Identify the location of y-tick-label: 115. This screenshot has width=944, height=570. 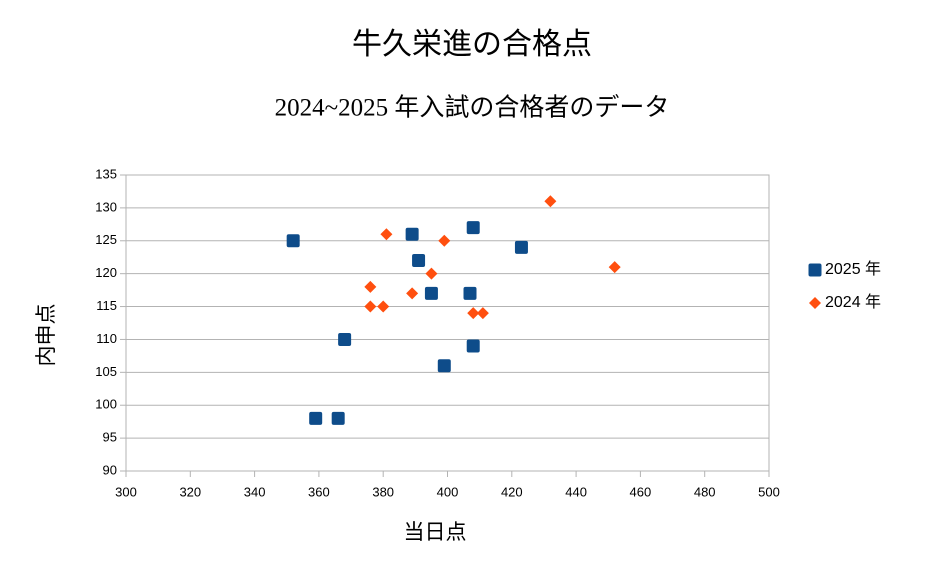
(106, 305).